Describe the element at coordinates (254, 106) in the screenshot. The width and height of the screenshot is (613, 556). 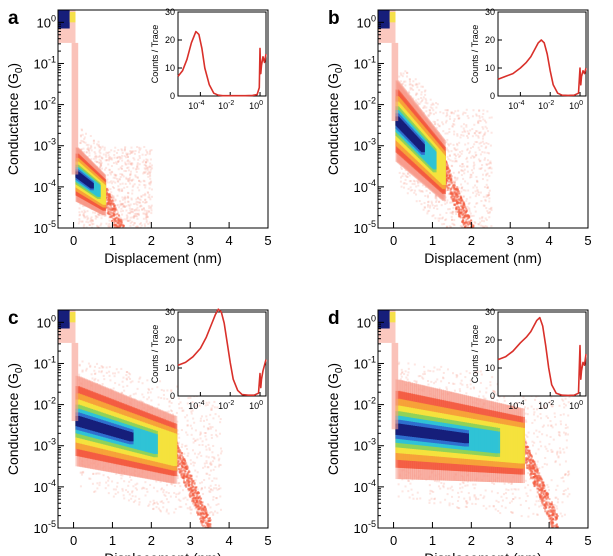
I see `tick-base: 10` at that location.